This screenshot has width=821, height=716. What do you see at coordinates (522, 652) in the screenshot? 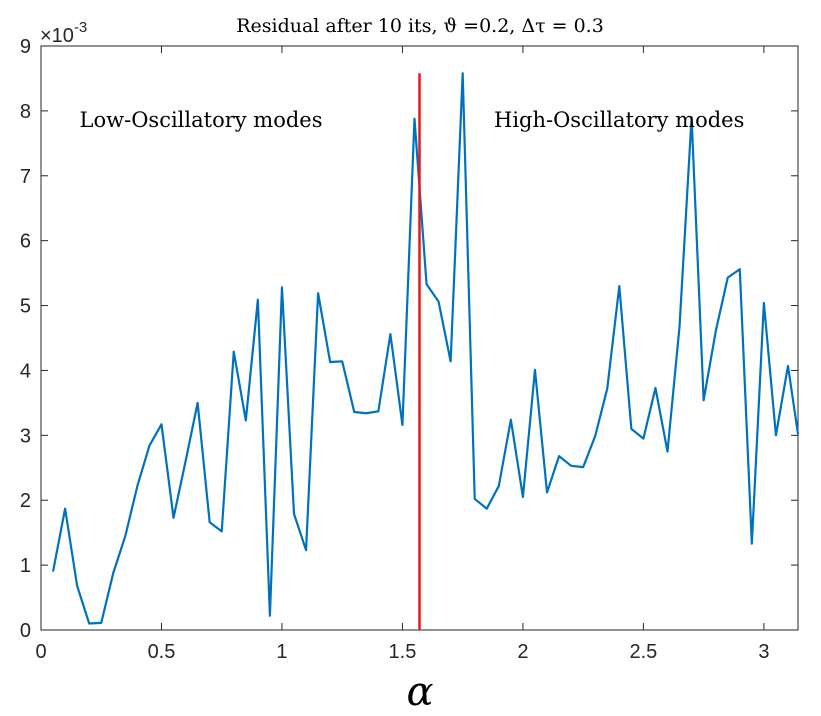
I see `x-tick-label: 2` at bounding box center [522, 652].